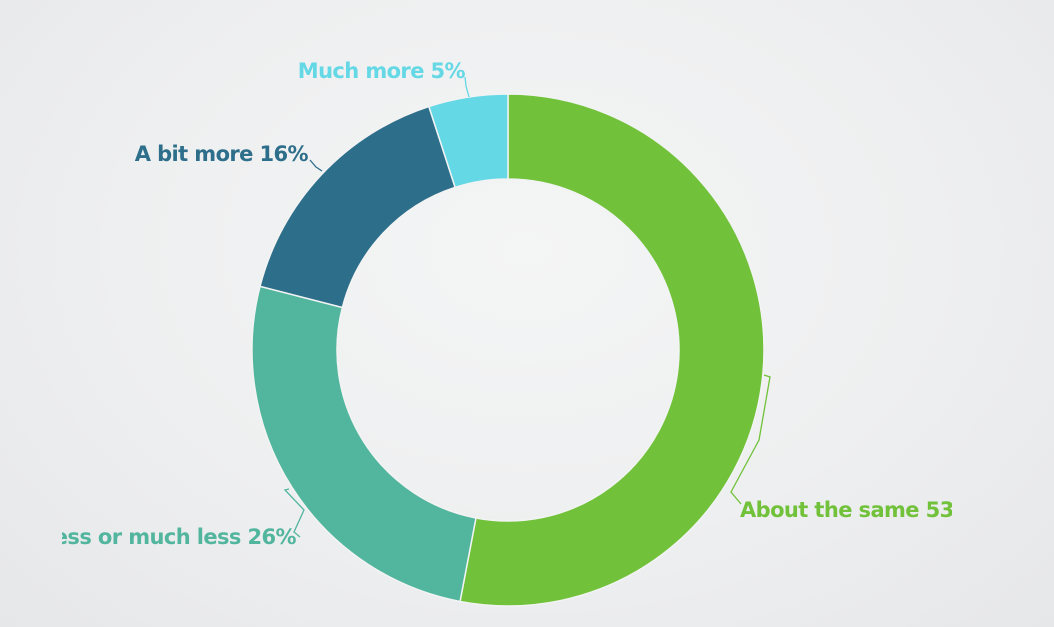 The height and width of the screenshot is (627, 1054). What do you see at coordinates (358, 207) in the screenshot?
I see `slice-a-bit-more` at bounding box center [358, 207].